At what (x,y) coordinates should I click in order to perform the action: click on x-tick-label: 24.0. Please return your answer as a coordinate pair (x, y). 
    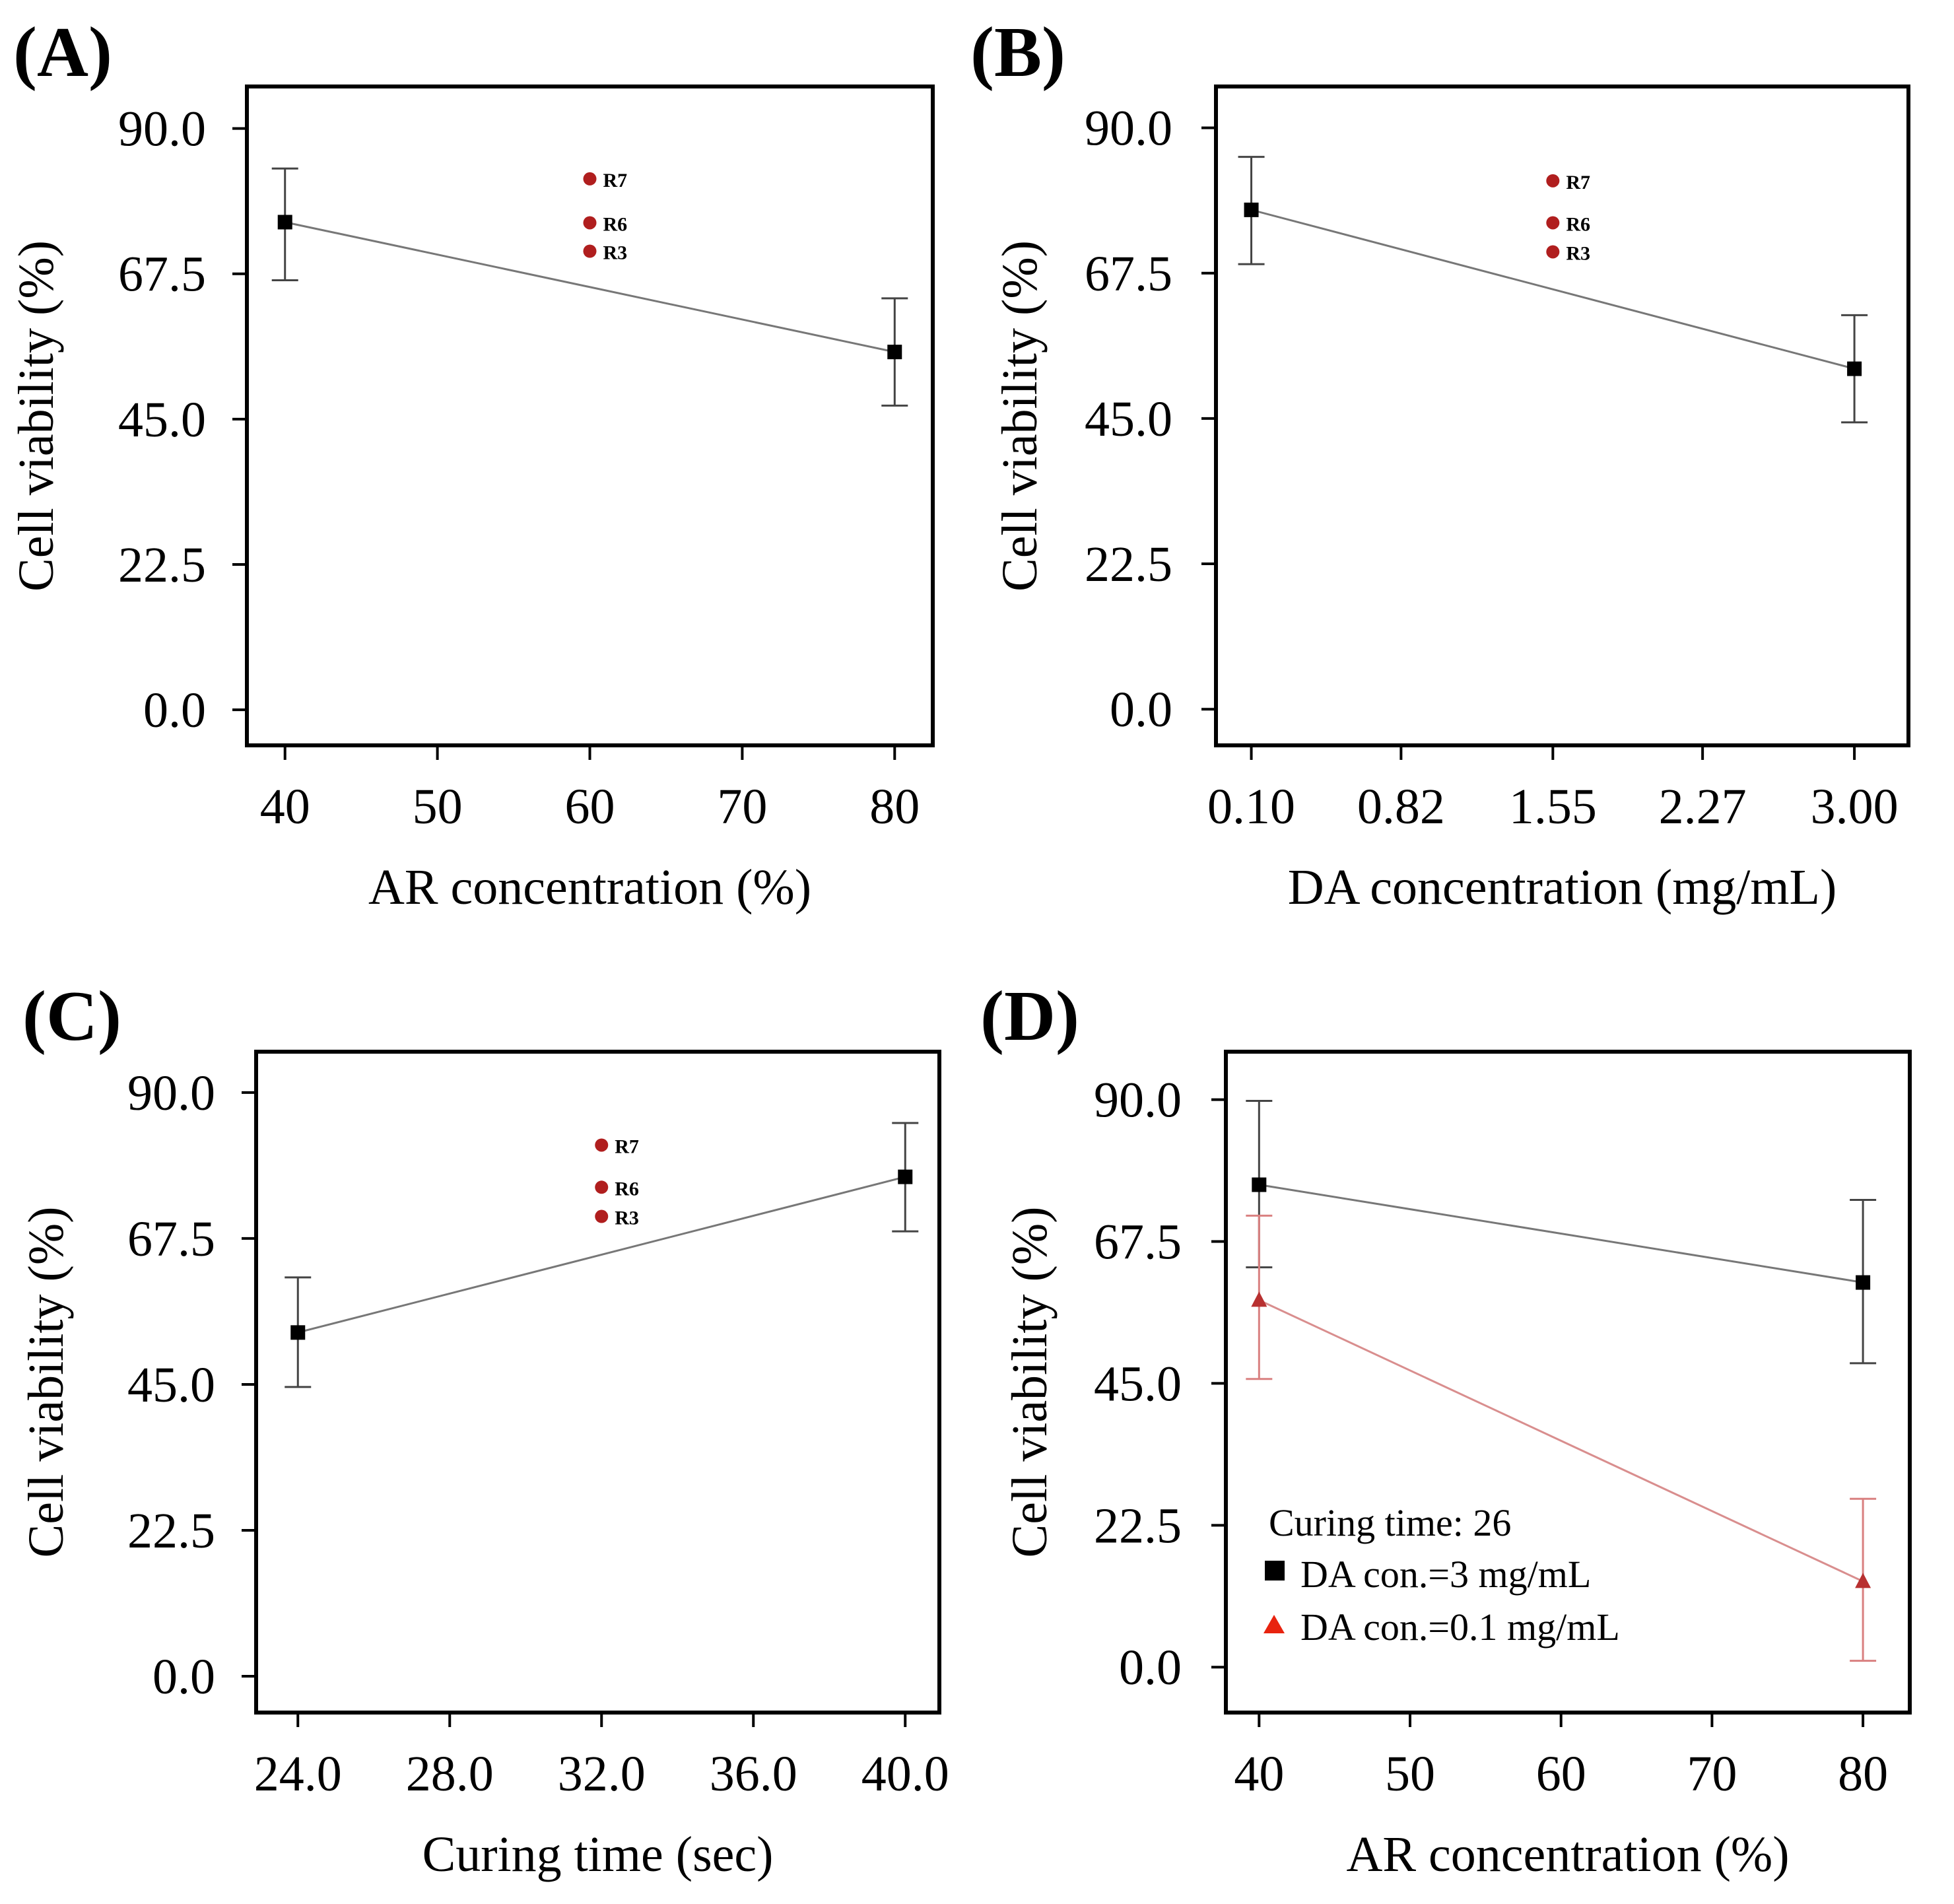
    Looking at the image, I should click on (298, 1774).